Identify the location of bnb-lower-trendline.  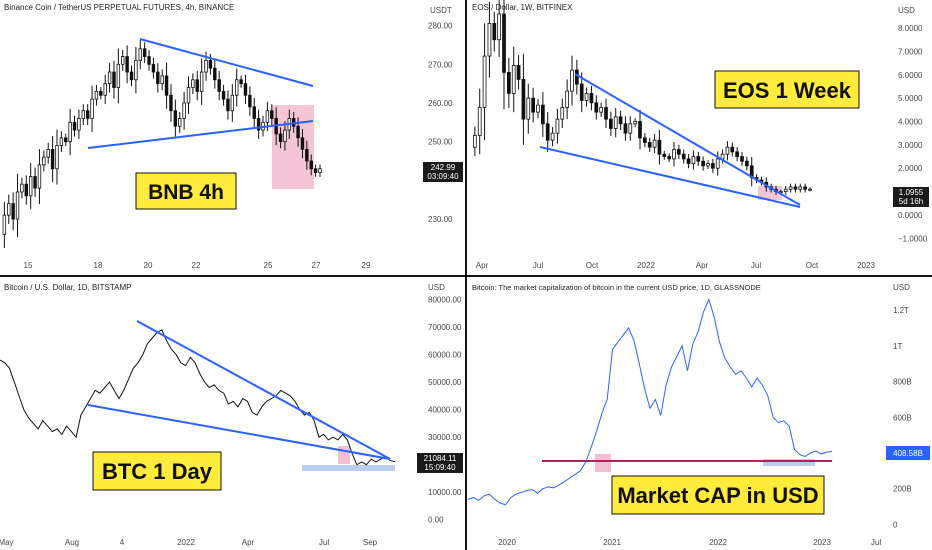
(200, 134).